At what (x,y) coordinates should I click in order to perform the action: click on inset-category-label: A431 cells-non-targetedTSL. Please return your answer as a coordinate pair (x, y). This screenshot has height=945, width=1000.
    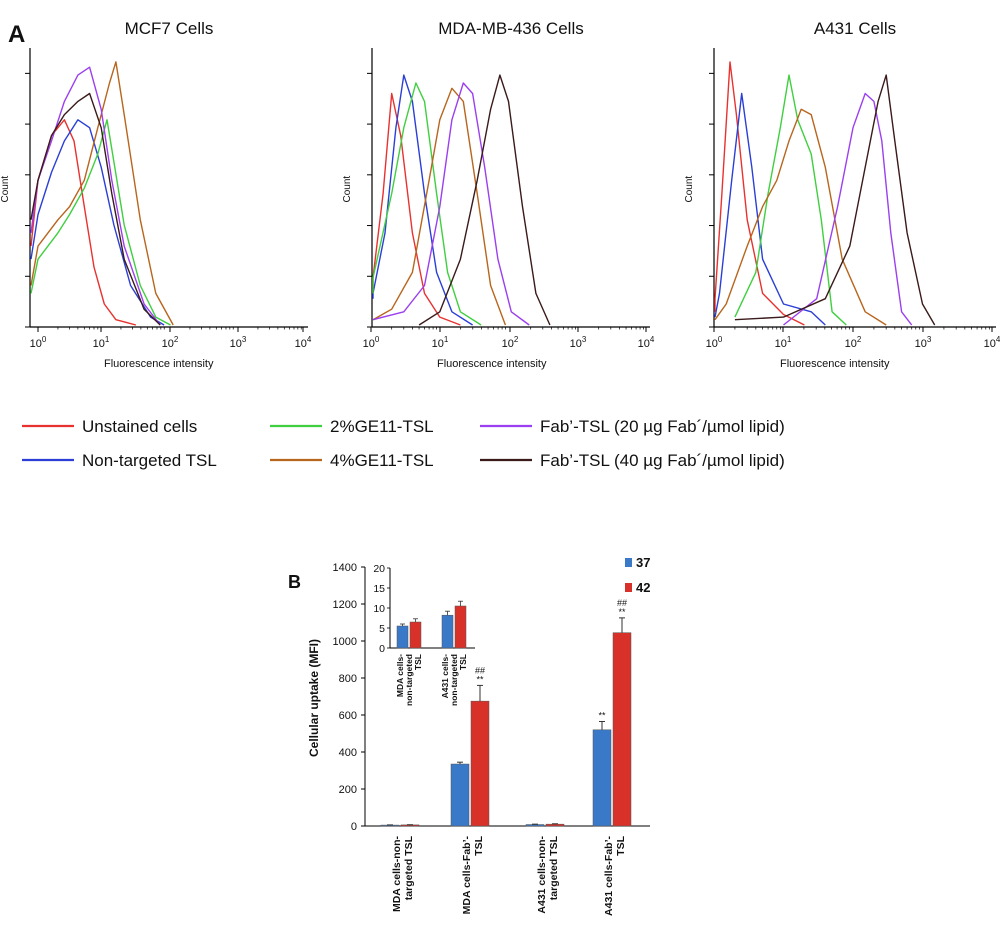
    Looking at the image, I should click on (454, 680).